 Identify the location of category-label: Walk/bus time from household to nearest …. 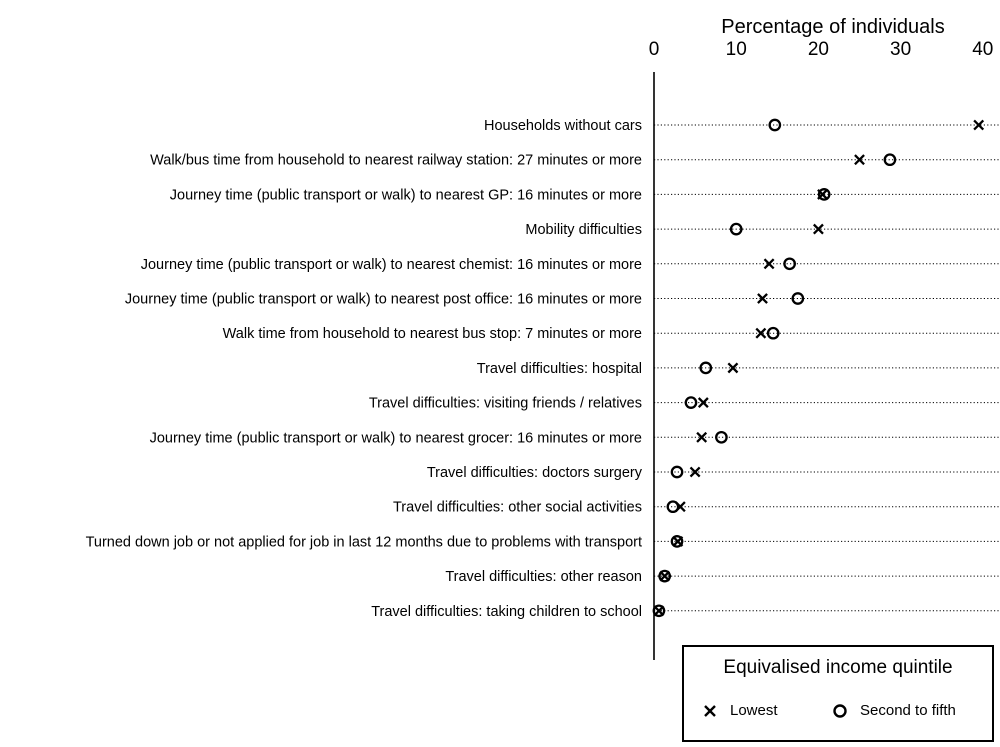
(396, 161).